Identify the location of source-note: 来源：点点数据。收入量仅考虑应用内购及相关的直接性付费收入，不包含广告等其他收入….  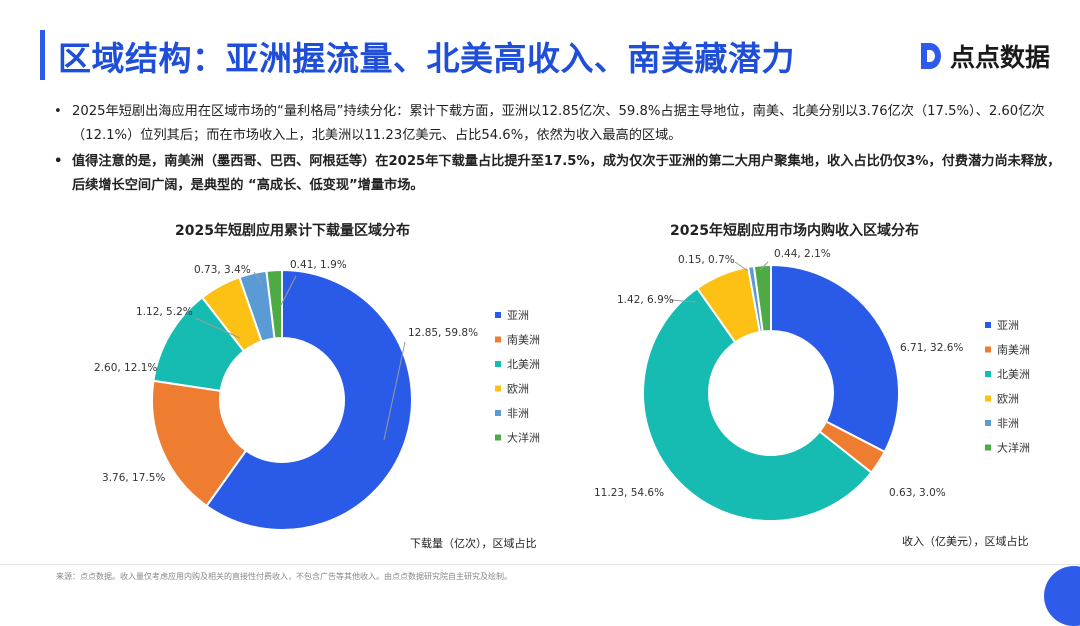
(284, 576).